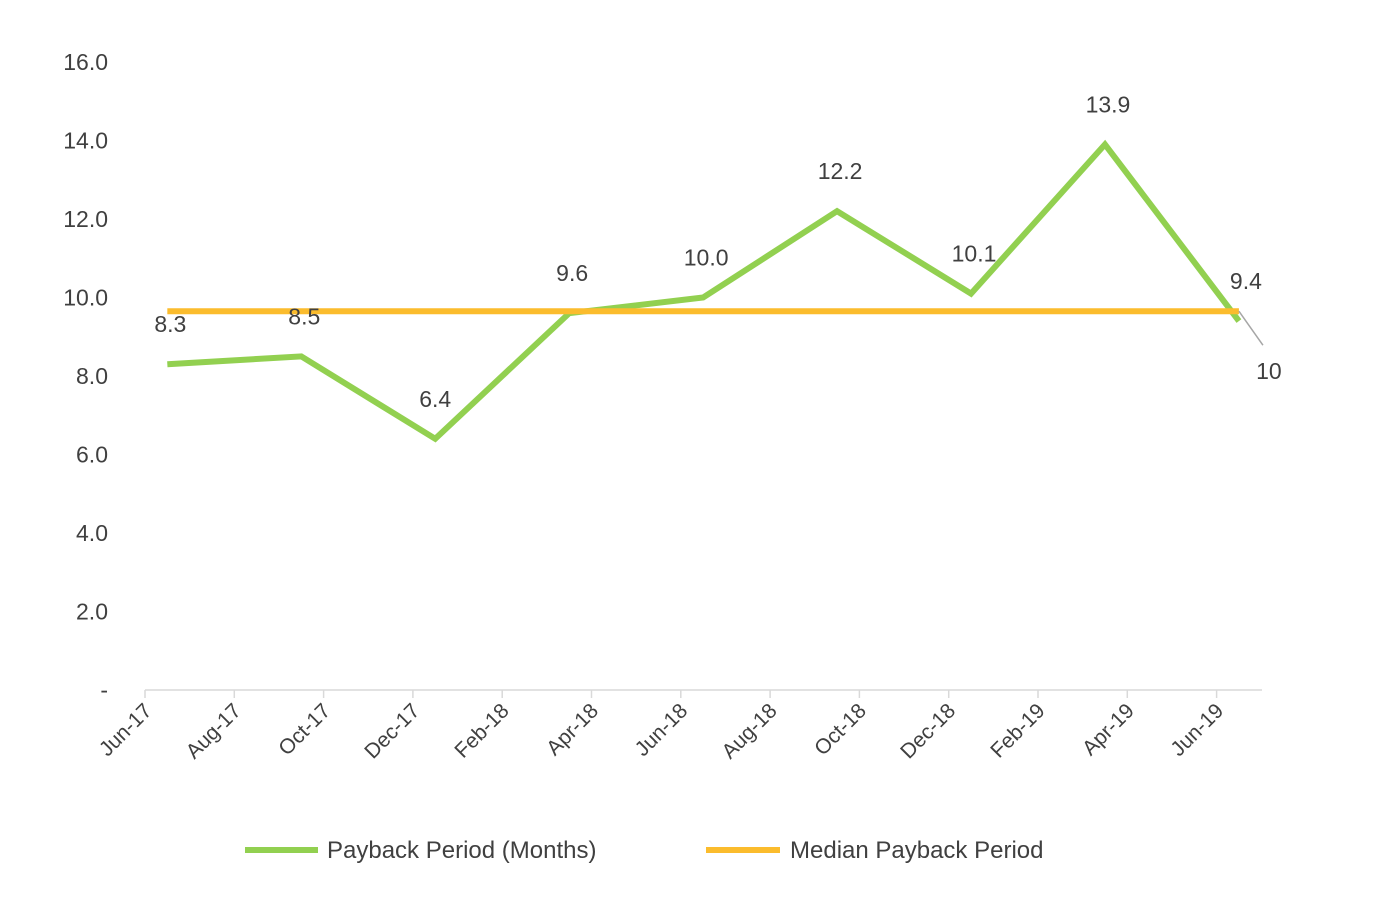 Image resolution: width=1380 pixels, height=905 pixels. What do you see at coordinates (916, 850) in the screenshot?
I see `legend-label-median: Median Payback Period` at bounding box center [916, 850].